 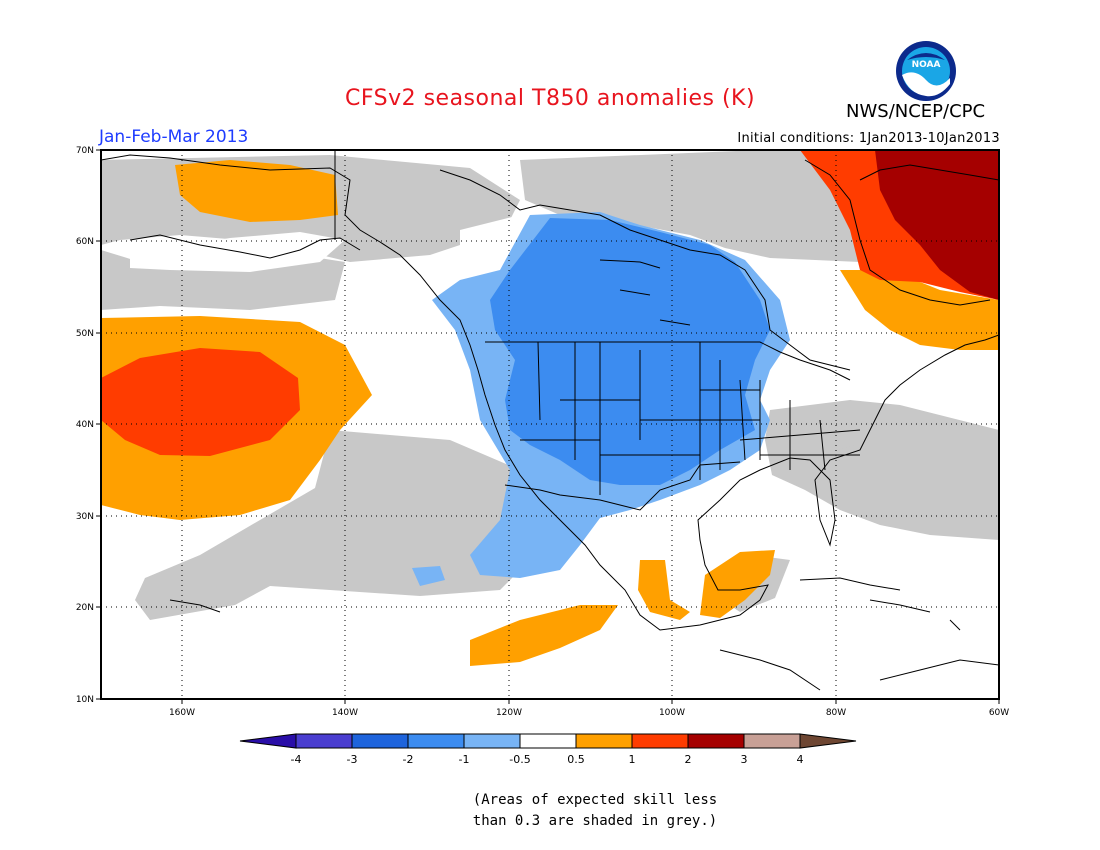 I want to click on footnote-line-2: than 0.3 are shaded in grey.), so click(x=595, y=821).